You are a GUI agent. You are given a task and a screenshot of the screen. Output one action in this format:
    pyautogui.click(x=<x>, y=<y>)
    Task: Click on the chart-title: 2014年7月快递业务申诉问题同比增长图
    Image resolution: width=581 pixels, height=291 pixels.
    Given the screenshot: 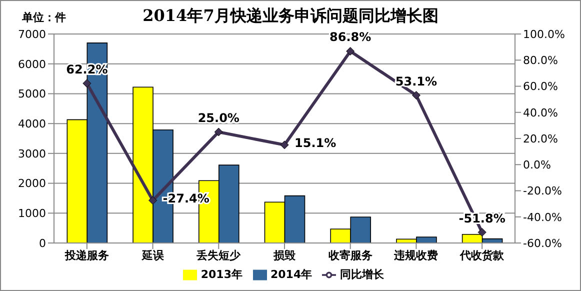 What is the action you would take?
    pyautogui.click(x=290, y=15)
    